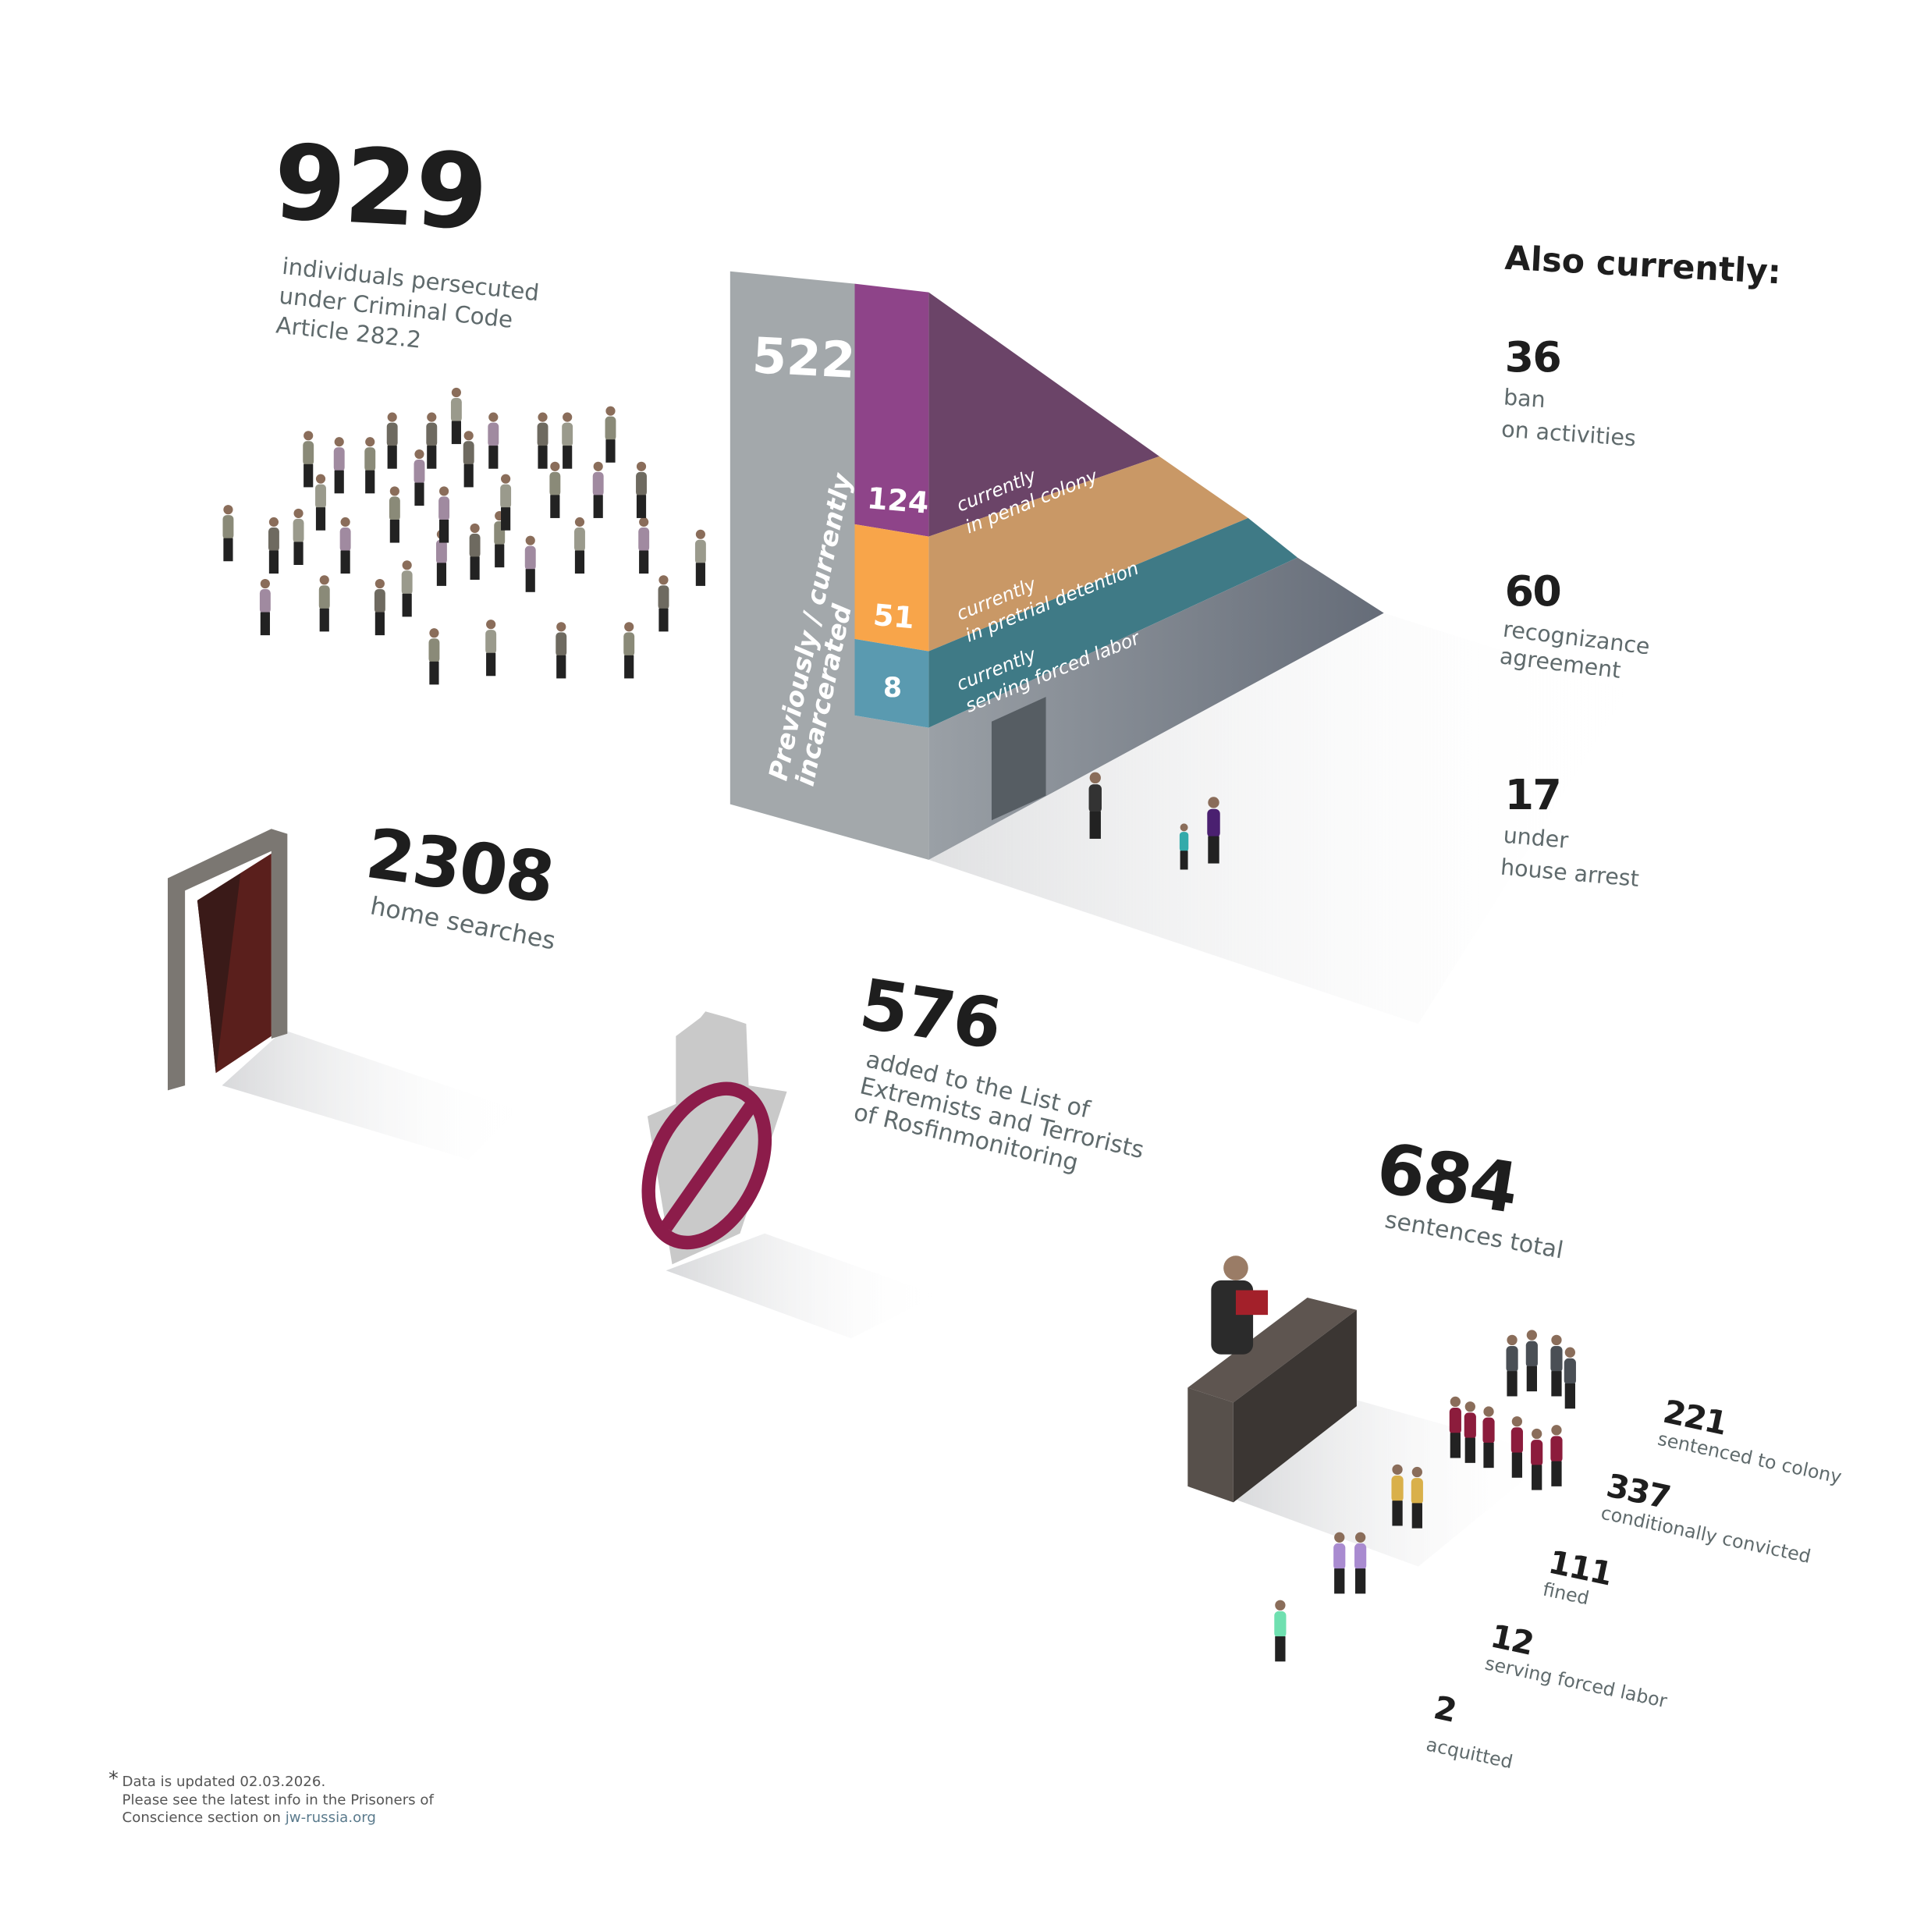 The height and width of the screenshot is (1932, 1924). What do you see at coordinates (114, 1778) in the screenshot?
I see `footnote-asterisk: *` at bounding box center [114, 1778].